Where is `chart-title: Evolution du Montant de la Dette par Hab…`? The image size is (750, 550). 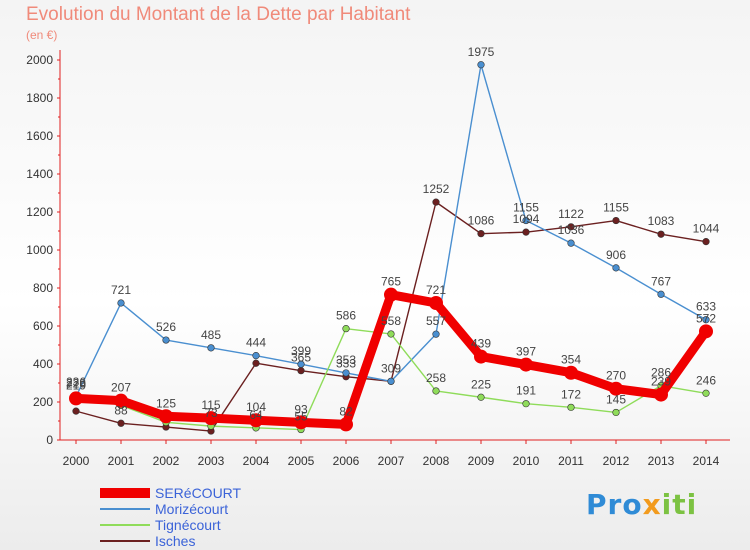 chart-title: Evolution du Montant de la Dette par Hab… is located at coordinates (218, 14).